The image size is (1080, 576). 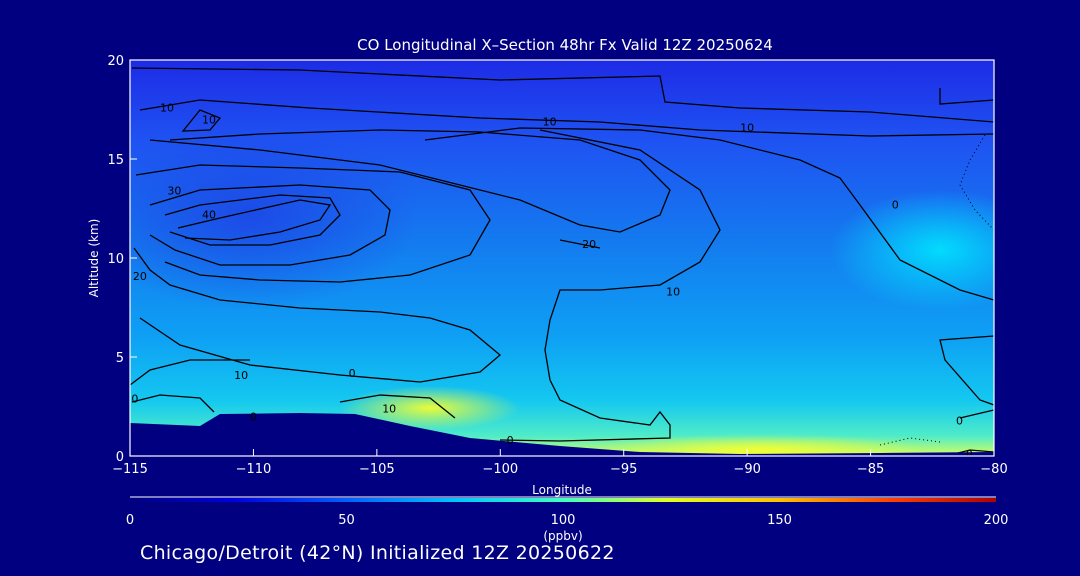 What do you see at coordinates (120, 457) in the screenshot?
I see `y-tick-label: 0` at bounding box center [120, 457].